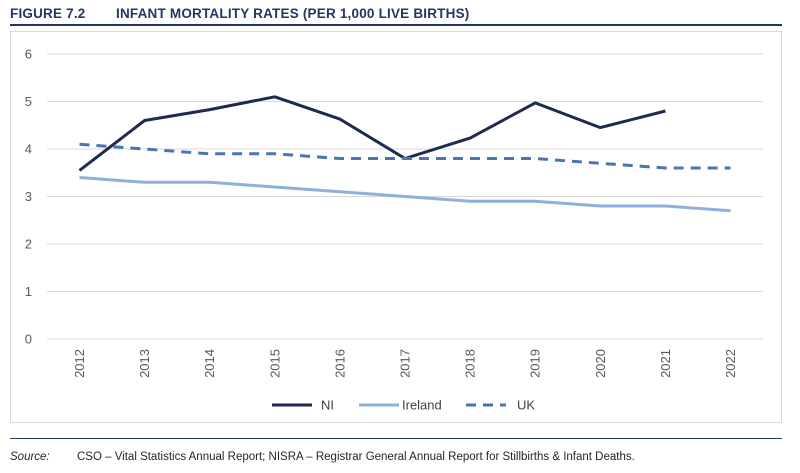 This screenshot has width=800, height=473. What do you see at coordinates (28, 54) in the screenshot?
I see `y-tick-label-6: 6` at bounding box center [28, 54].